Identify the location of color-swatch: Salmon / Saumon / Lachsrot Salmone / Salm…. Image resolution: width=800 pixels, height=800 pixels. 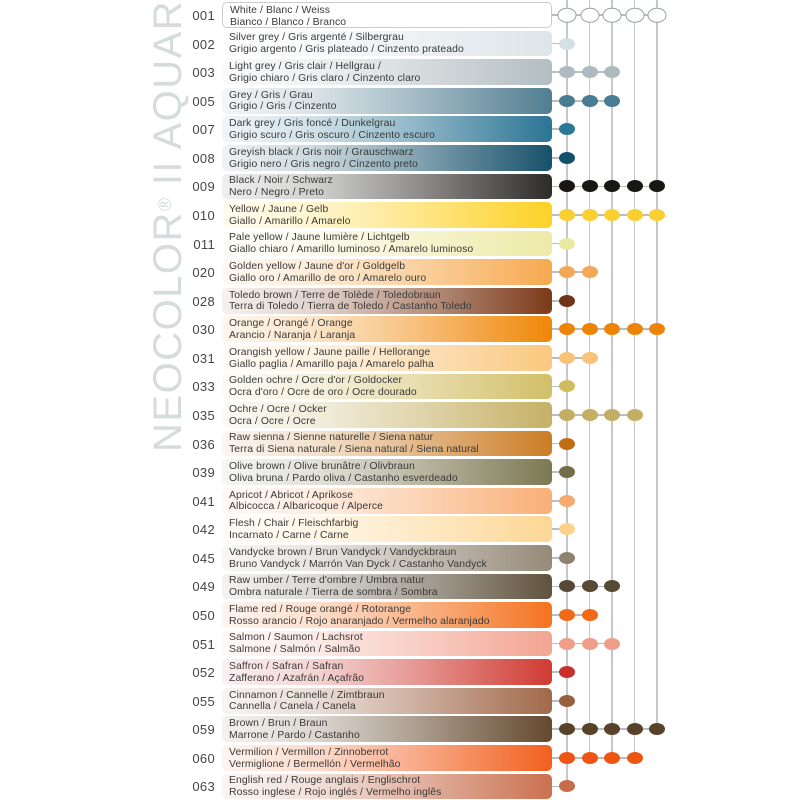
(387, 643).